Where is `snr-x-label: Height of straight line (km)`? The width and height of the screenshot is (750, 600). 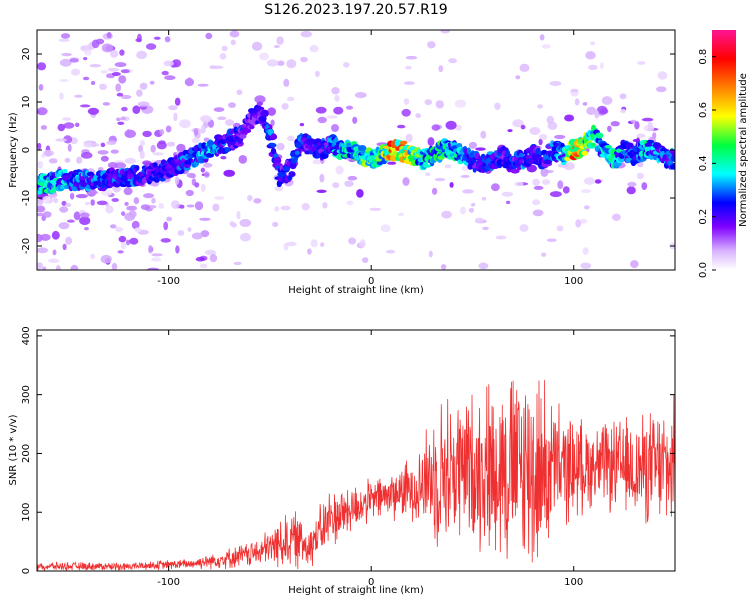
snr-x-label: Height of straight line (km) is located at coordinates (356, 590).